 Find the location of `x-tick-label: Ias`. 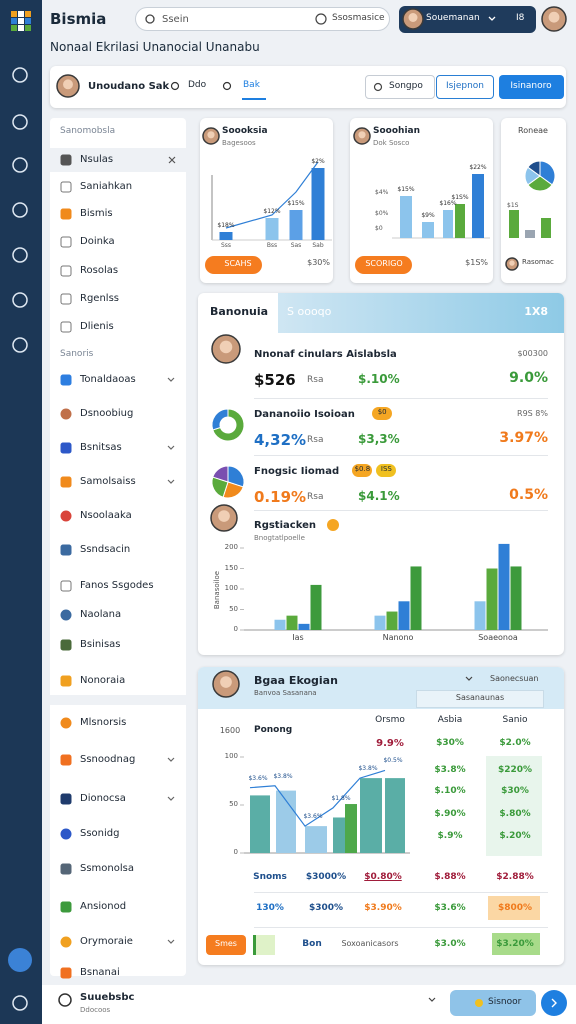

x-tick-label: Ias is located at coordinates (298, 637).